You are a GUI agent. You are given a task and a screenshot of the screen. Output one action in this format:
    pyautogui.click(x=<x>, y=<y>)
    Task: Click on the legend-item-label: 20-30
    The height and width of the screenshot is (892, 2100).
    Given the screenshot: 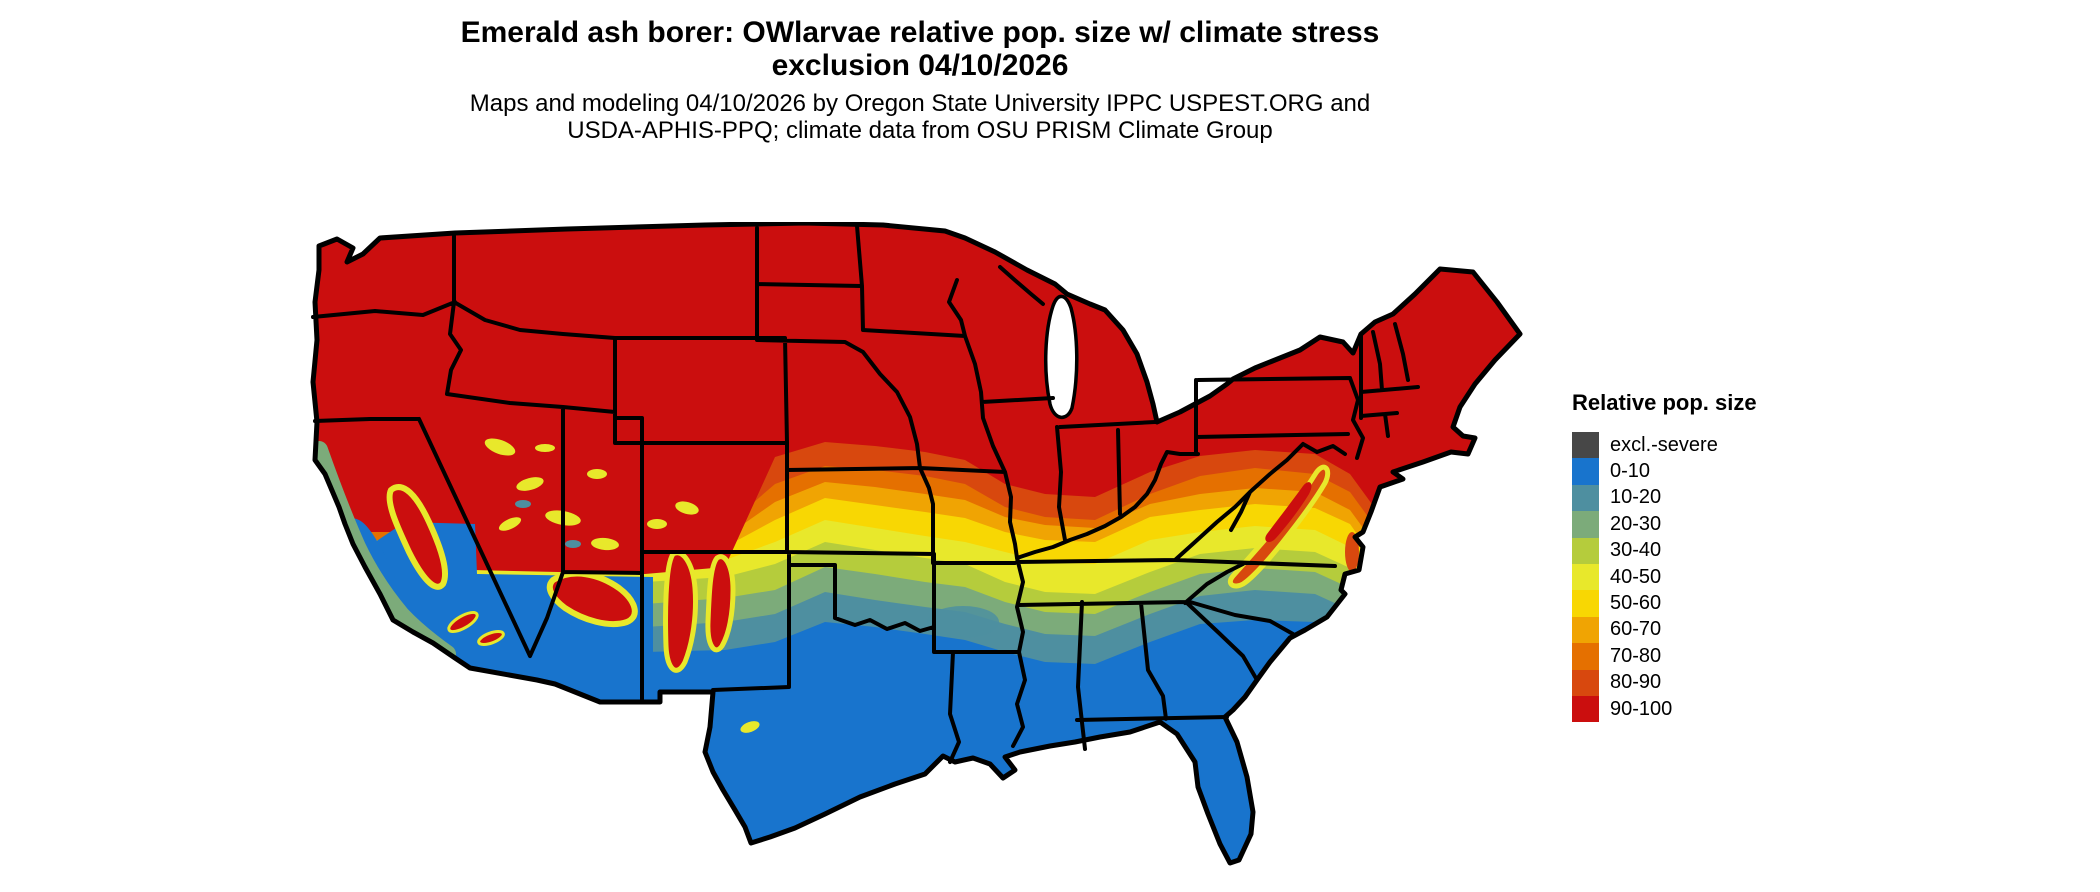 What is the action you would take?
    pyautogui.click(x=1636, y=523)
    